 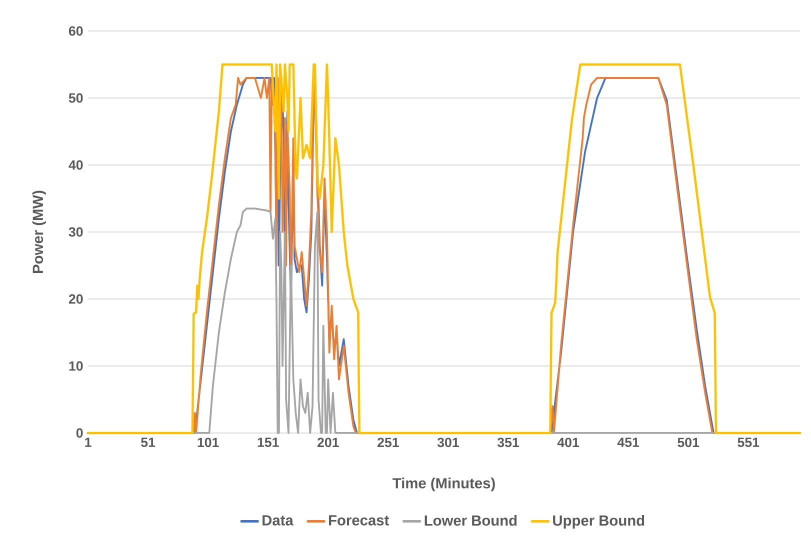 What do you see at coordinates (75, 165) in the screenshot?
I see `y-tick-label: 40` at bounding box center [75, 165].